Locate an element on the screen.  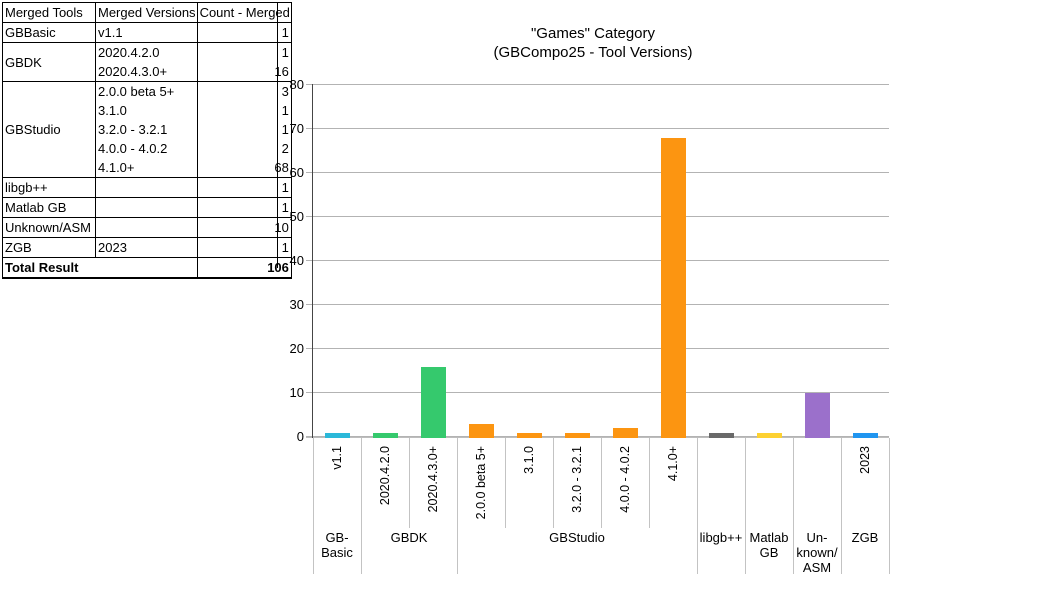
cell-tool: Unknown/ASM is located at coordinates (49, 227).